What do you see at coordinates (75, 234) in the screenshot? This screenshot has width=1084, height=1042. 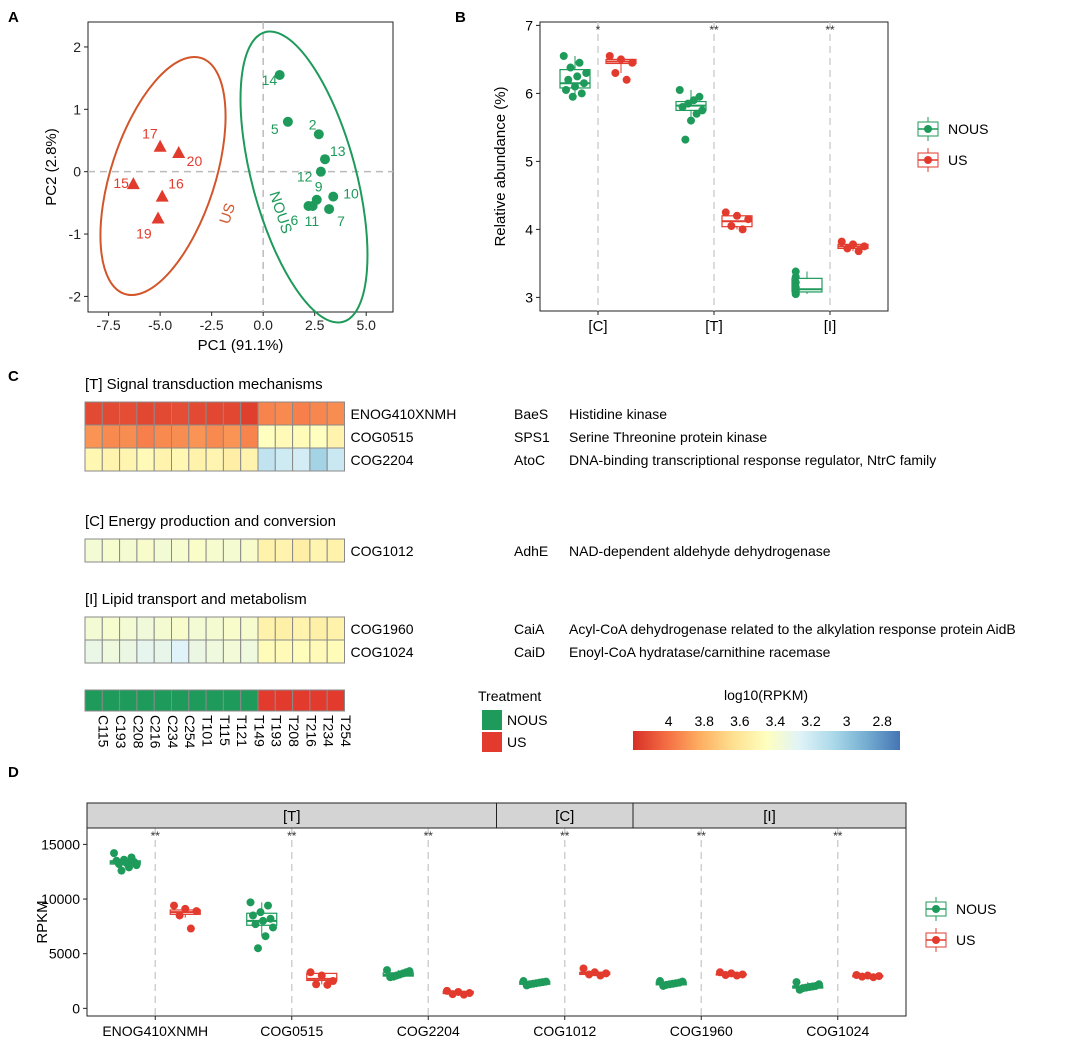 I see `pca-y-tick-label: -1` at bounding box center [75, 234].